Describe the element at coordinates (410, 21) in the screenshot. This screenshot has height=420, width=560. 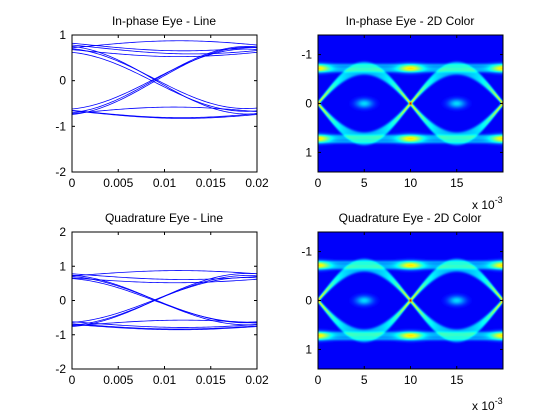
I see `chart-title: In-phase Eye - 2D Color` at that location.